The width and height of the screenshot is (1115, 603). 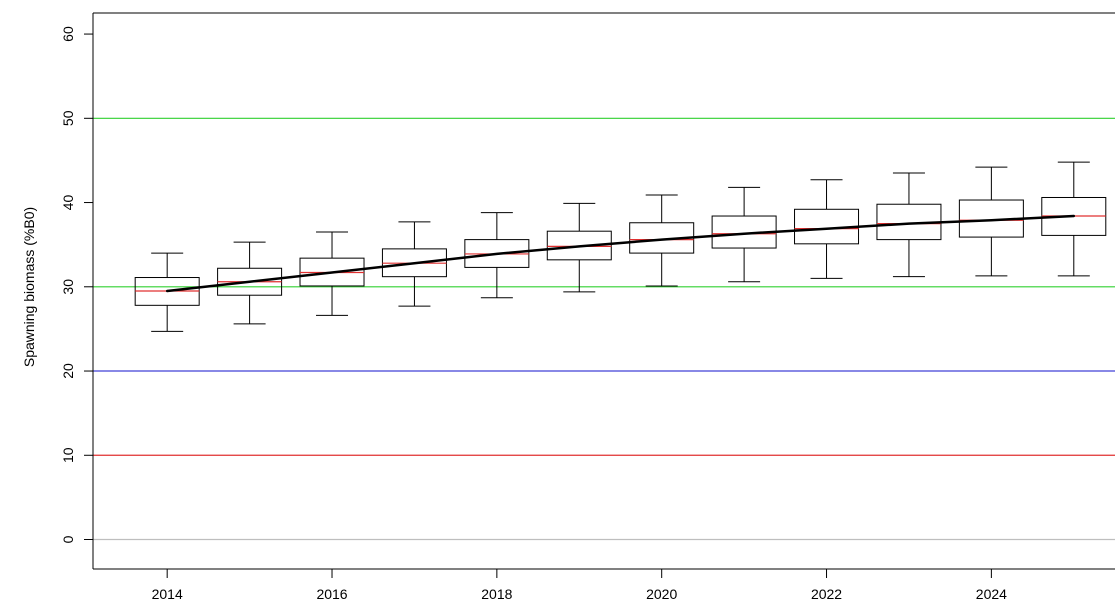 I want to click on boxplot-2025, so click(x=1074, y=219).